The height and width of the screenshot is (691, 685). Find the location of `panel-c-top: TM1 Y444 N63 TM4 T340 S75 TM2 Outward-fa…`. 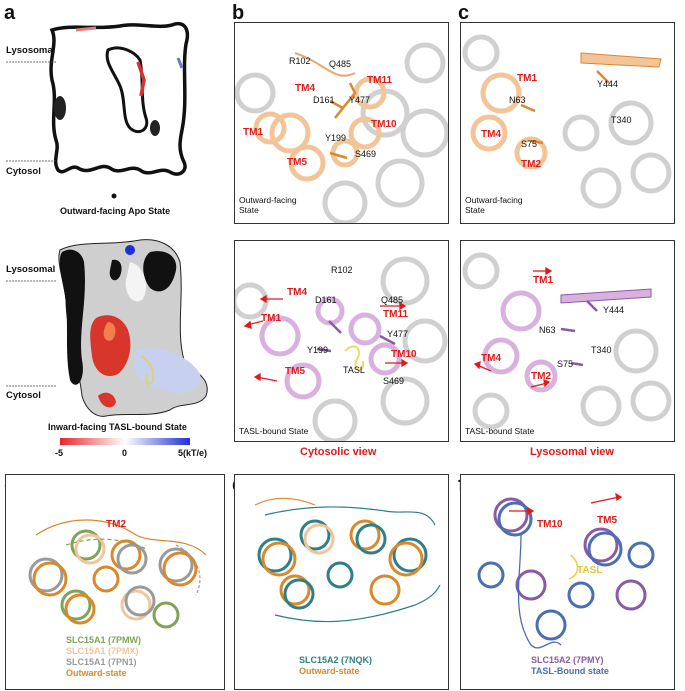

panel-c-top: TM1 Y444 N63 TM4 T340 S75 TM2 Outward-fa… is located at coordinates (567, 123).